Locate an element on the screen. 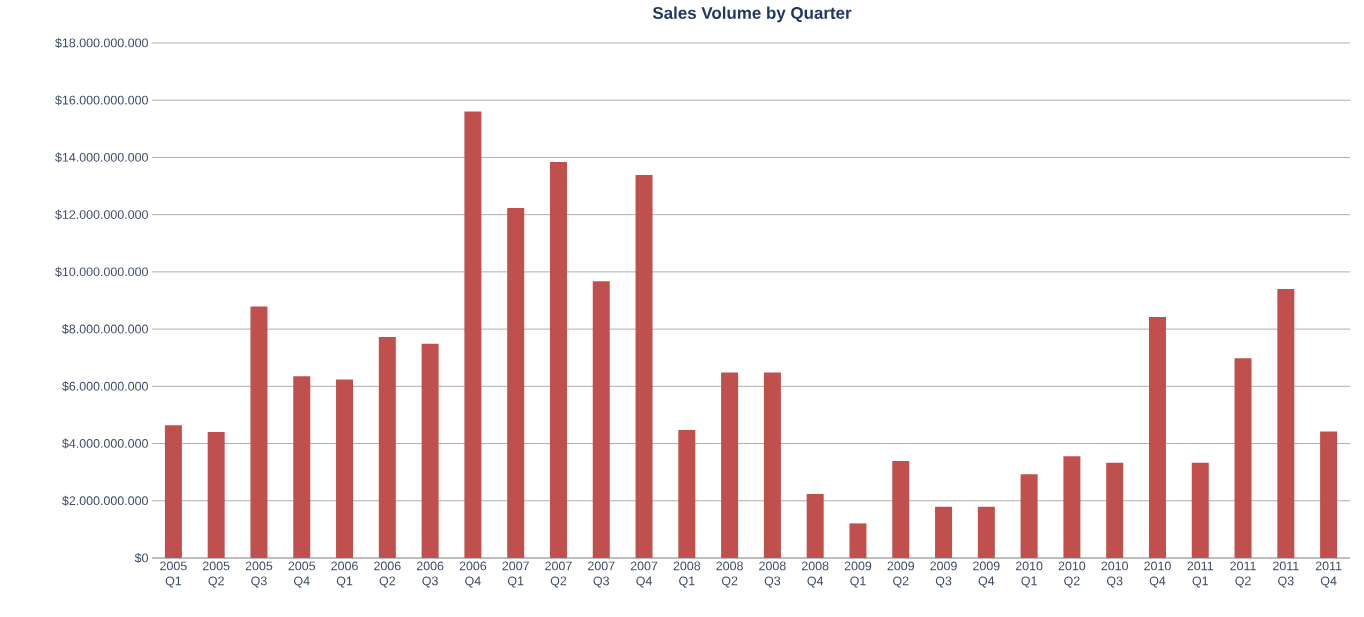  x-tick-label: 2009 Q2 is located at coordinates (901, 574).